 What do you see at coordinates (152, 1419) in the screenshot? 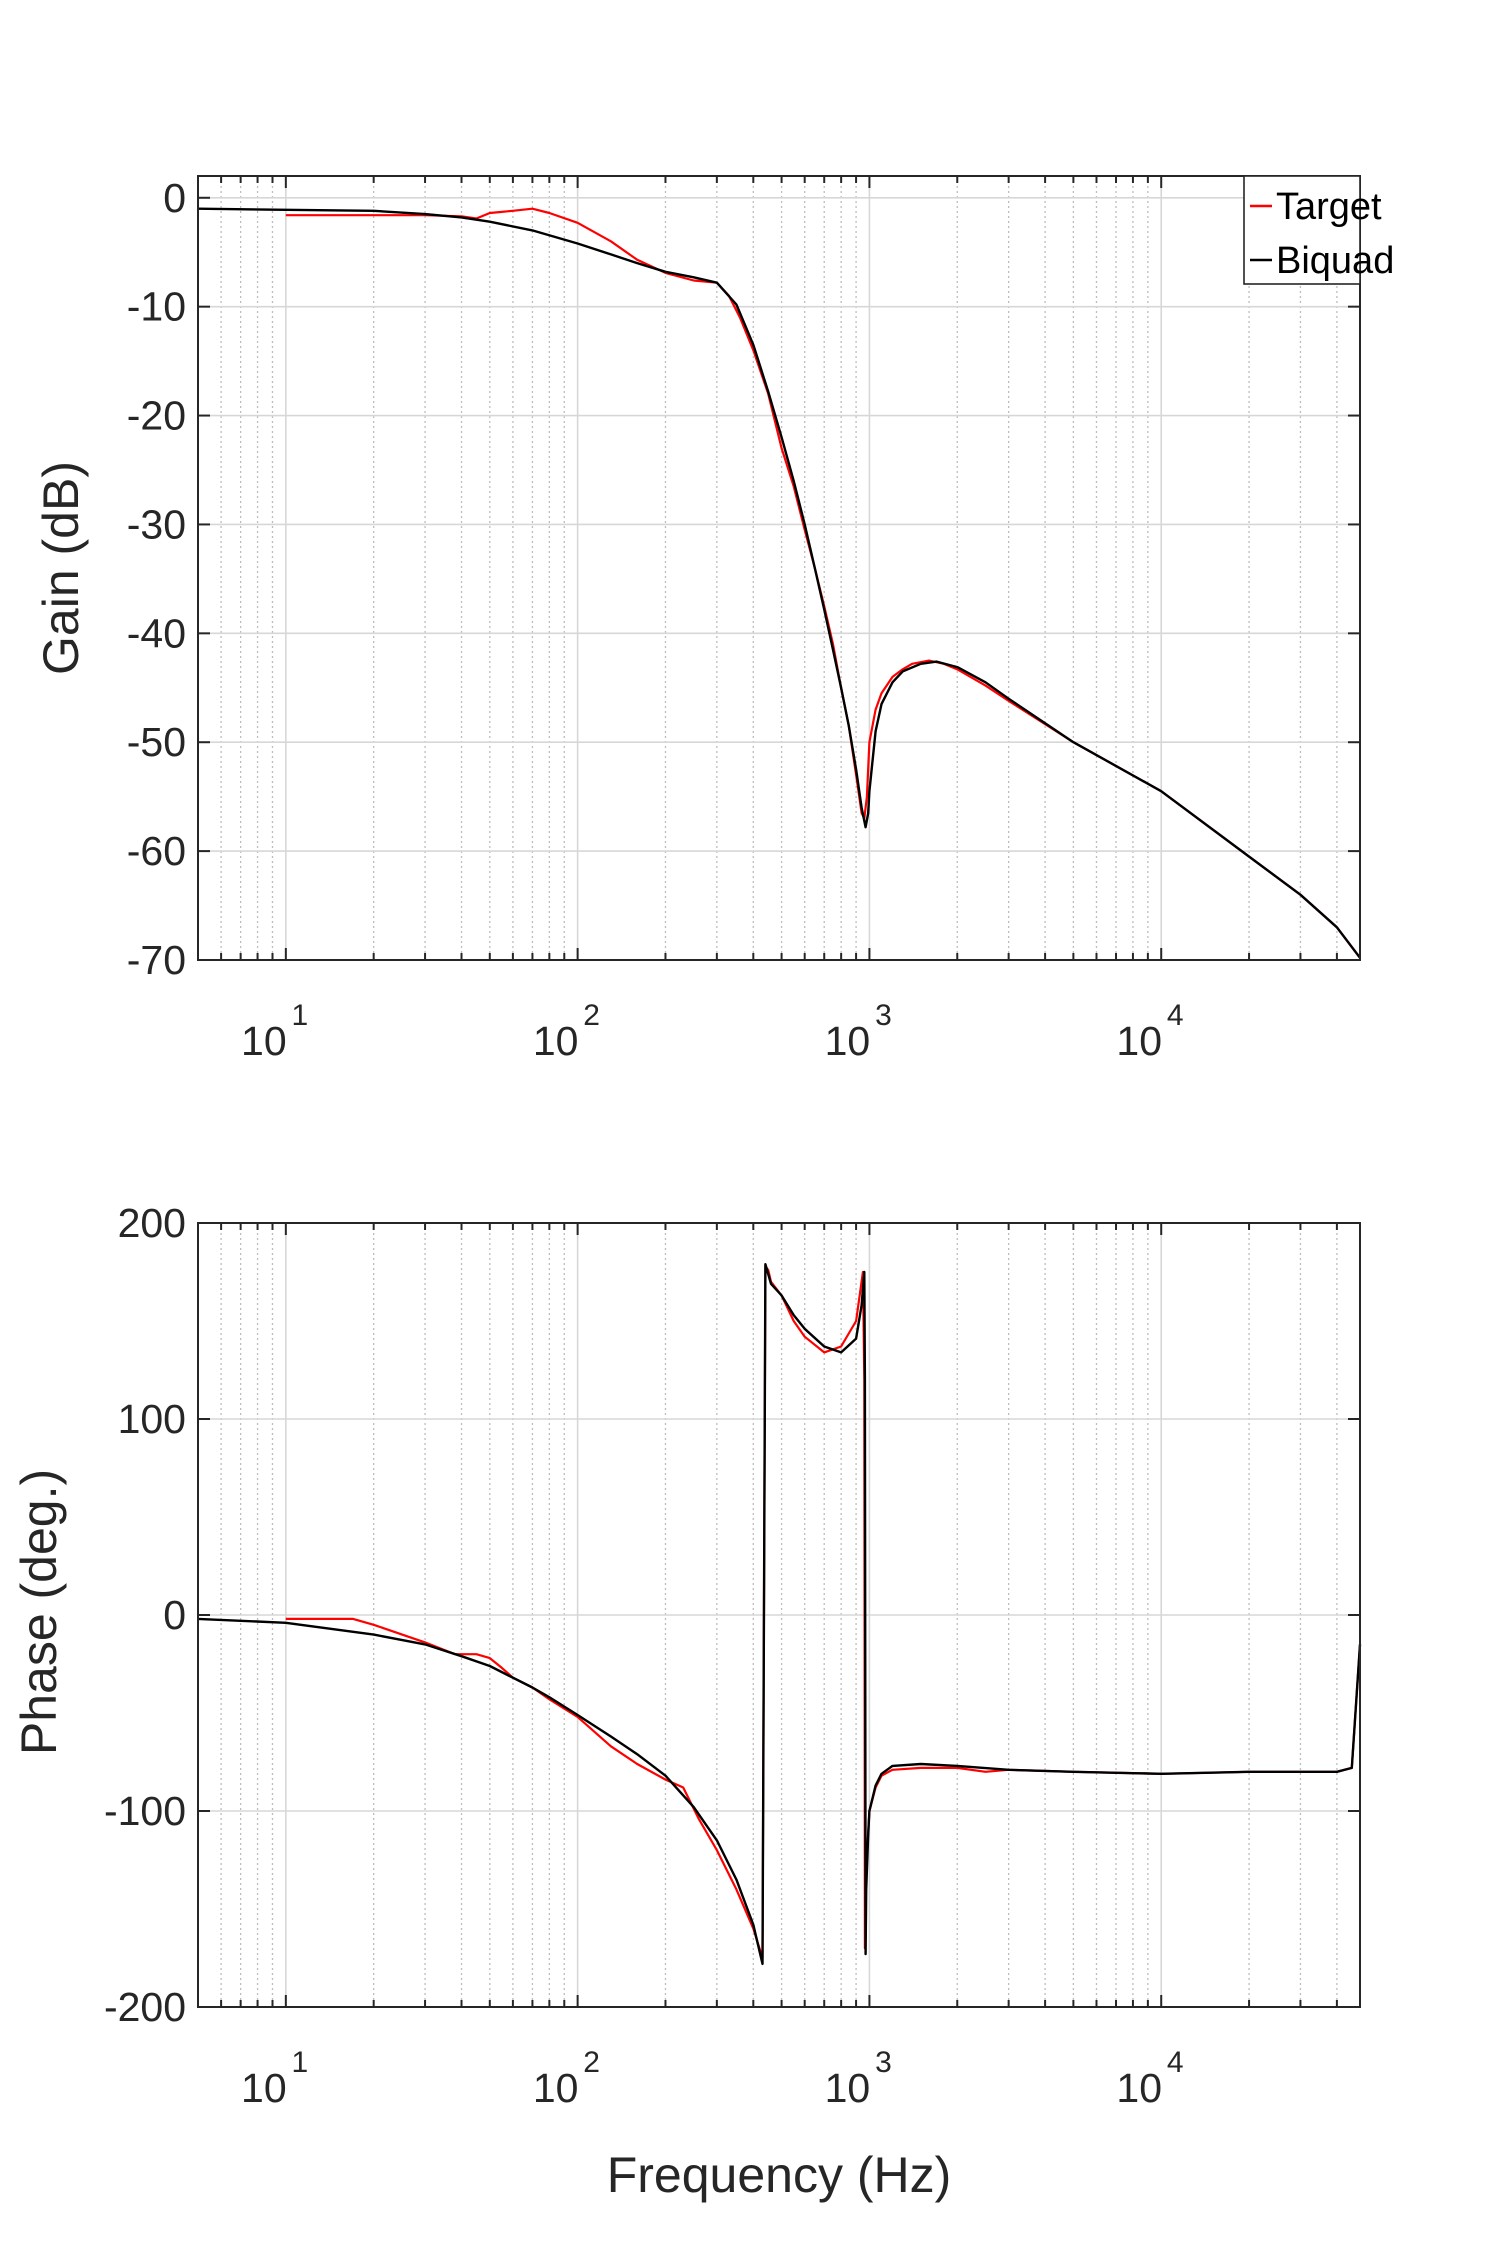
I see `y-tick-label: 100` at bounding box center [152, 1419].